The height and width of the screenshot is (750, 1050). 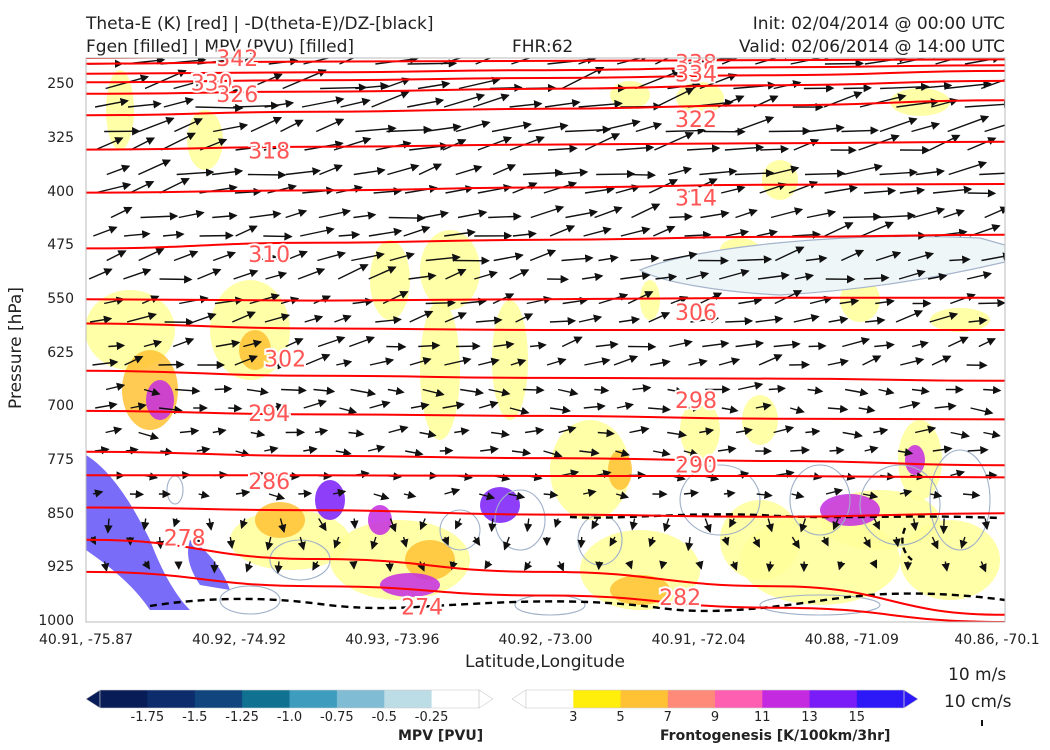 I want to click on y-tick-label: 700, so click(x=60, y=406).